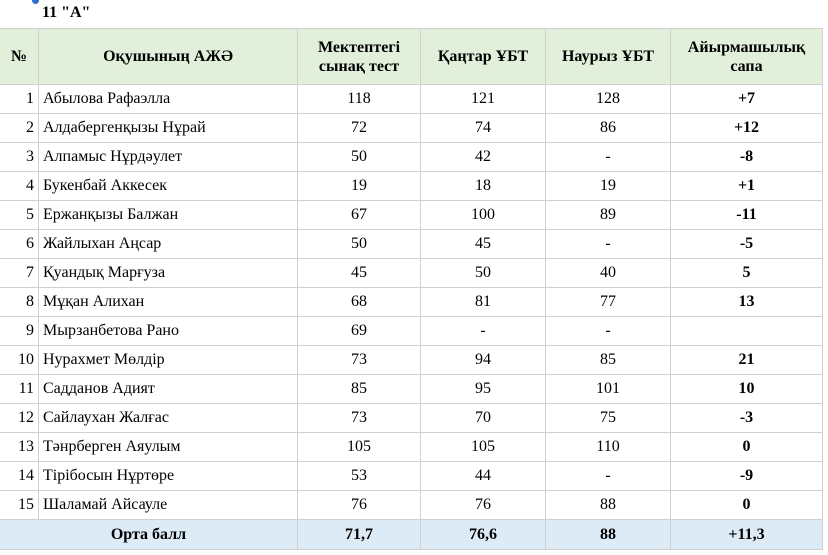  I want to click on average-cell: 71,7, so click(359, 534).